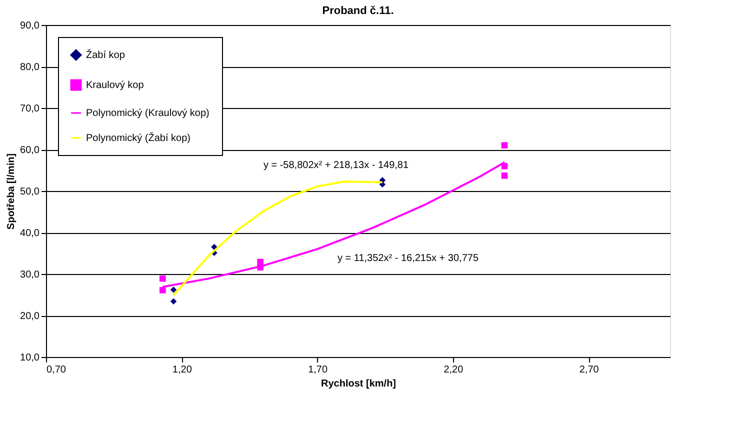 The width and height of the screenshot is (733, 448). What do you see at coordinates (12, 191) in the screenshot?
I see `y-axis-title: Spotřeba [l/min]` at bounding box center [12, 191].